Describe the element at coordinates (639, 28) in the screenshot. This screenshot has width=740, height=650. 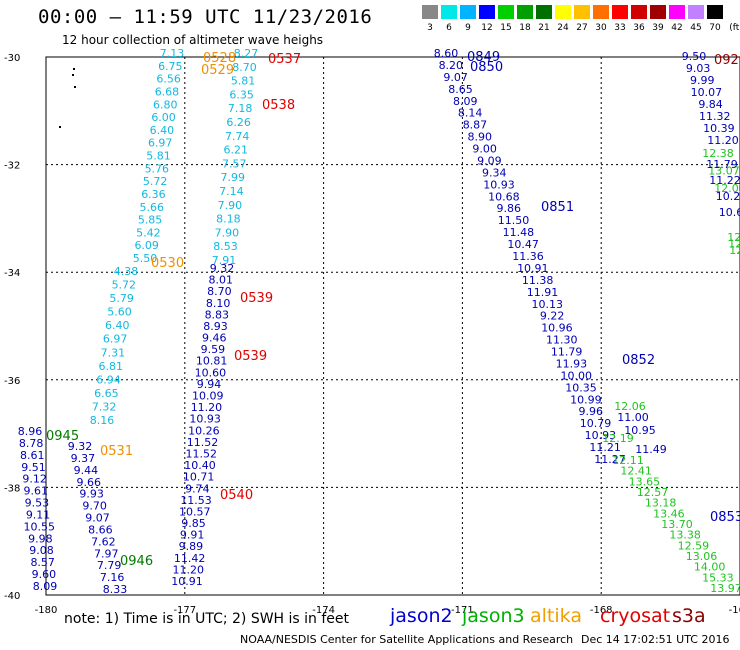
I see `scale-label: 36` at that location.